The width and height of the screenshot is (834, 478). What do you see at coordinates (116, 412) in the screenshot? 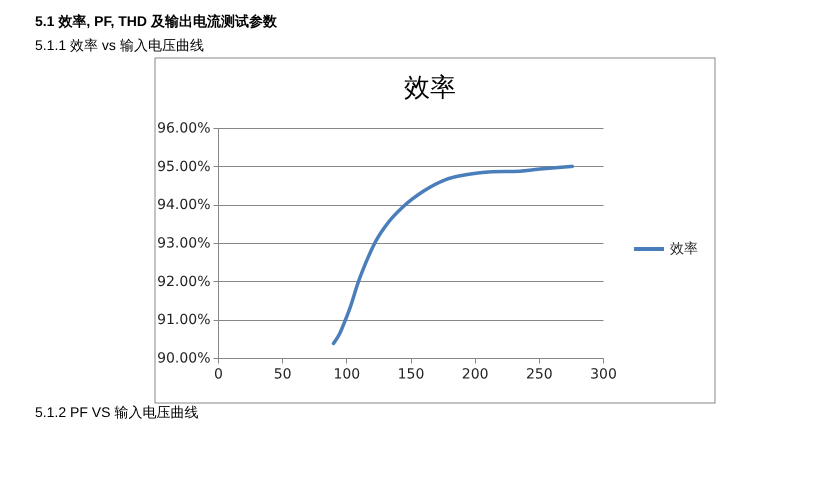
I see `text: 5.1.2 PF VS 输入电压曲线` at bounding box center [116, 412].